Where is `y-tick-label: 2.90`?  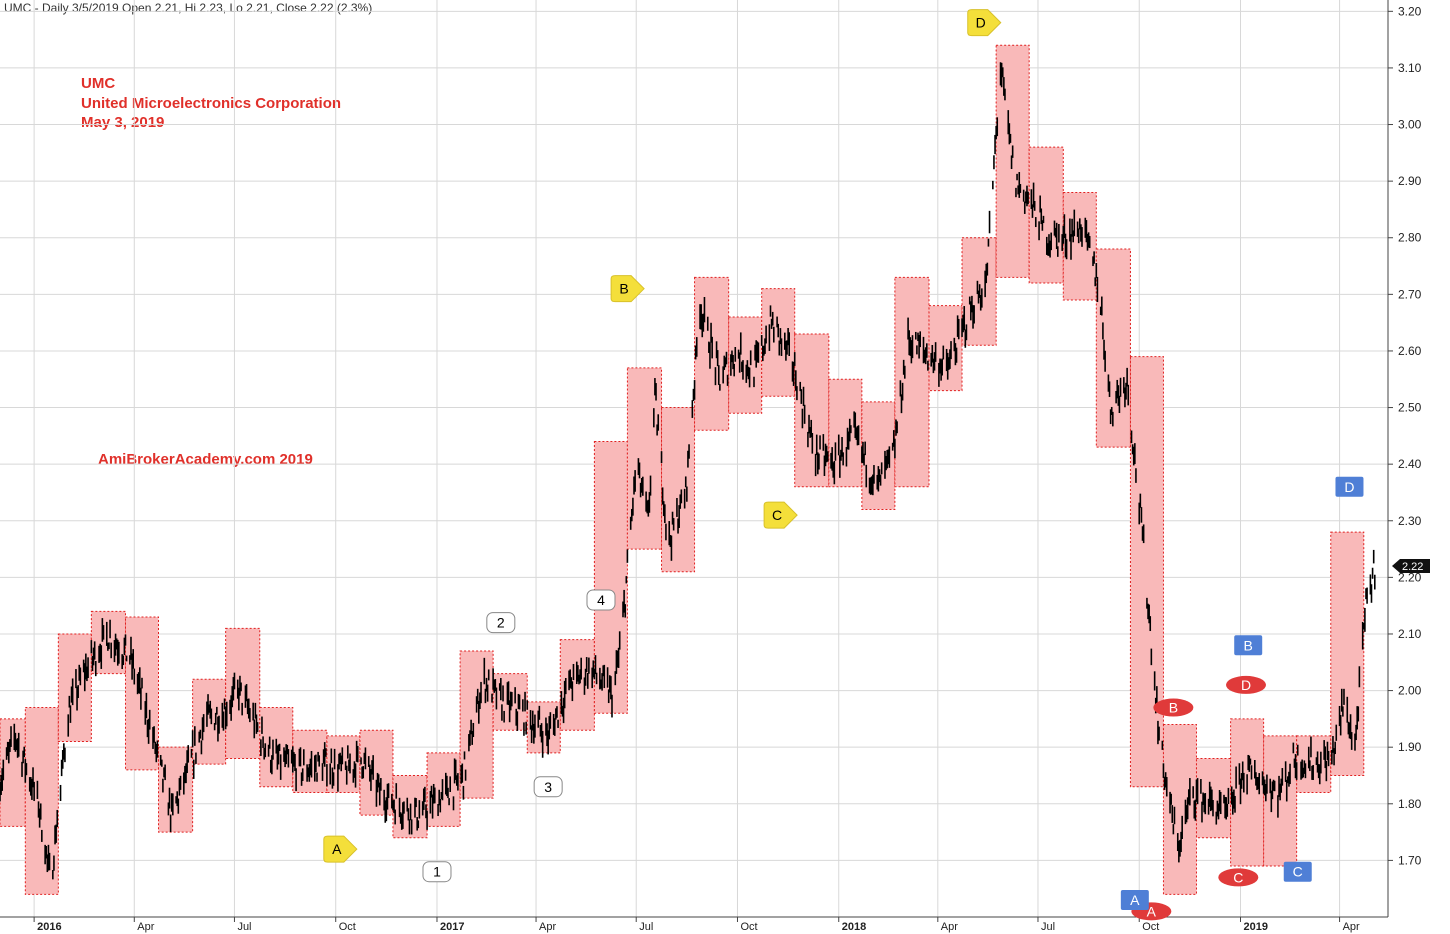
y-tick-label: 2.90 is located at coordinates (1410, 181).